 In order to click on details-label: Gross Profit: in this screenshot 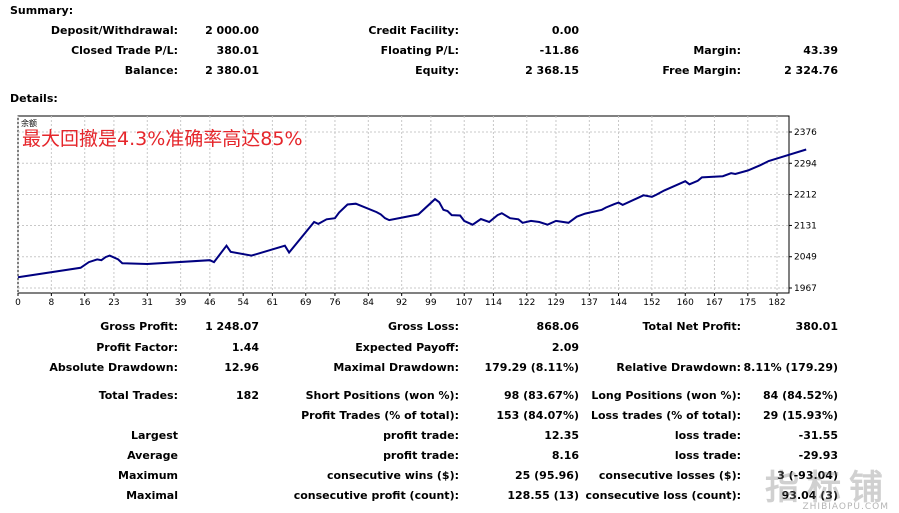, I will do `click(139, 326)`.